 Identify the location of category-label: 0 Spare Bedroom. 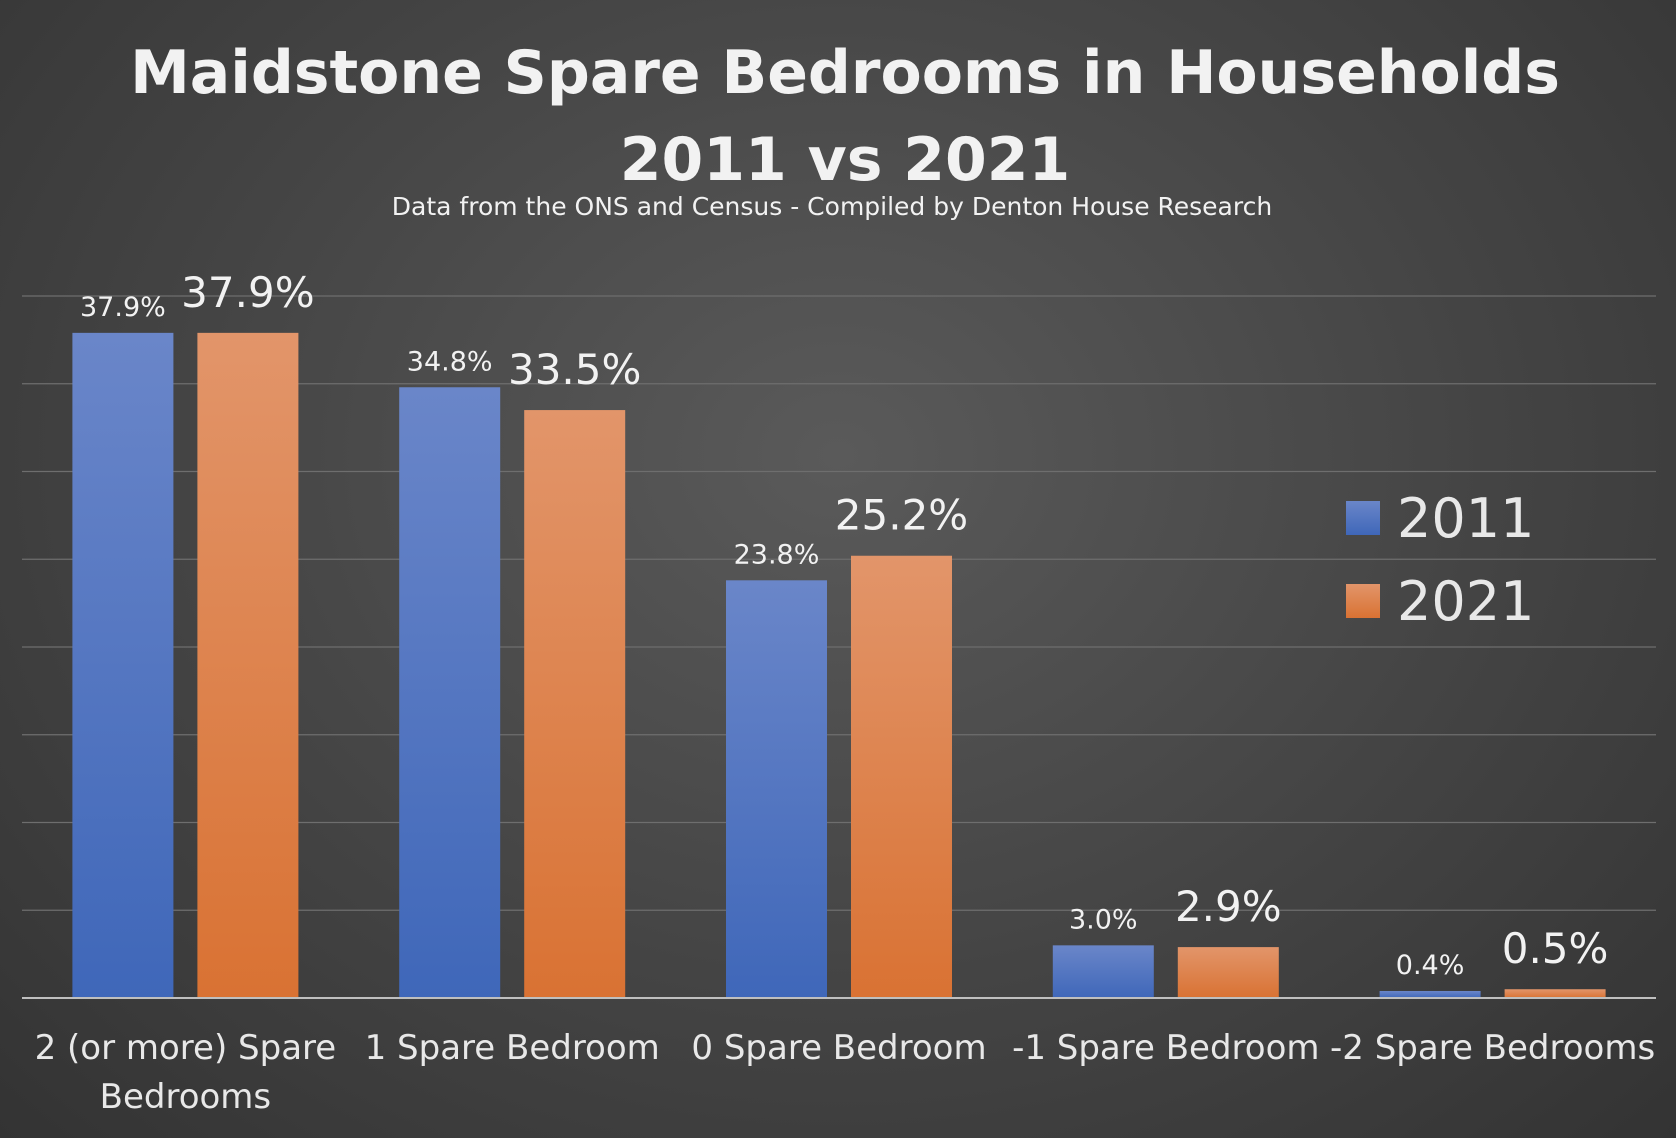
(838, 1048).